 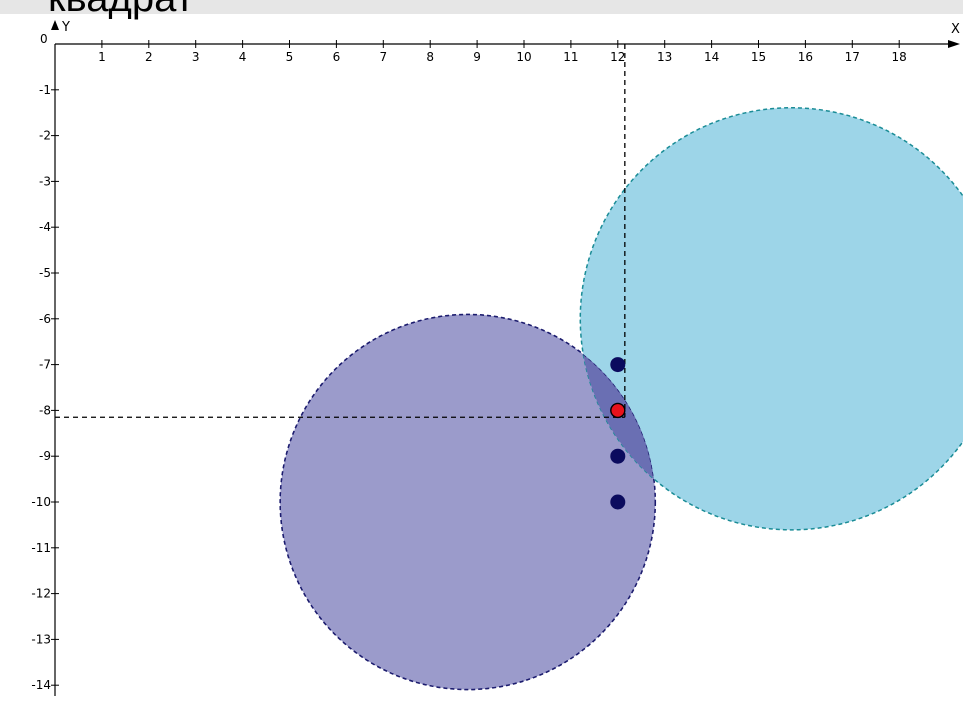 I want to click on y-tick-label: -6, so click(x=45, y=319).